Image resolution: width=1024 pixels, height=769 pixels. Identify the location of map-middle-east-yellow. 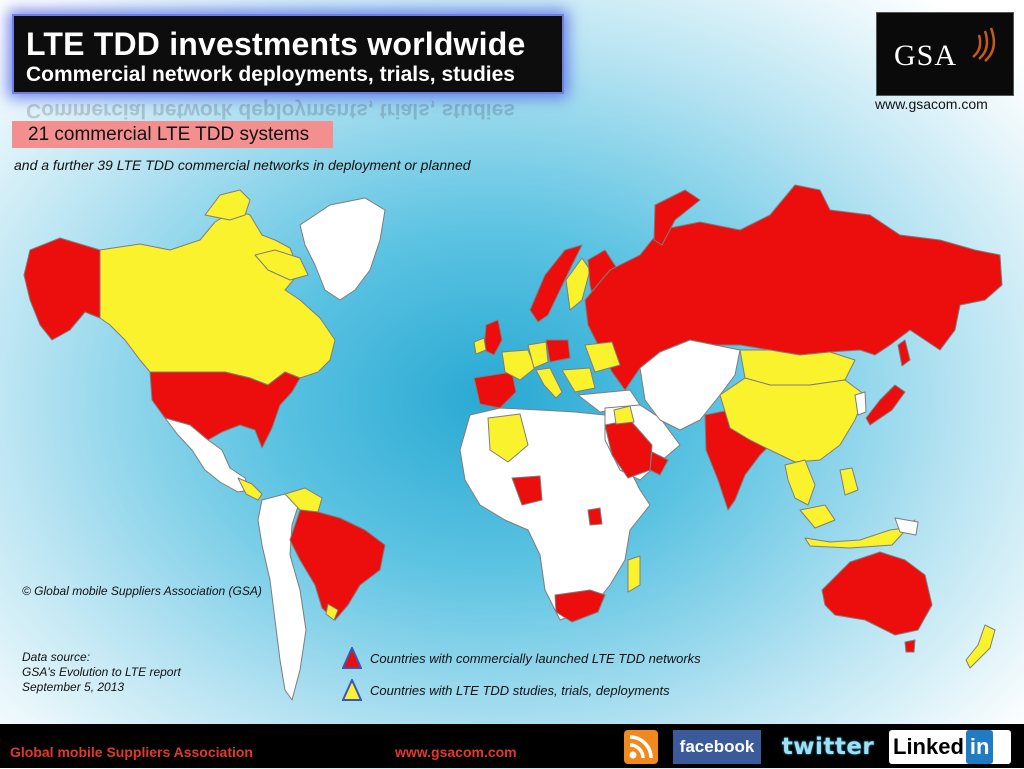
(624, 415).